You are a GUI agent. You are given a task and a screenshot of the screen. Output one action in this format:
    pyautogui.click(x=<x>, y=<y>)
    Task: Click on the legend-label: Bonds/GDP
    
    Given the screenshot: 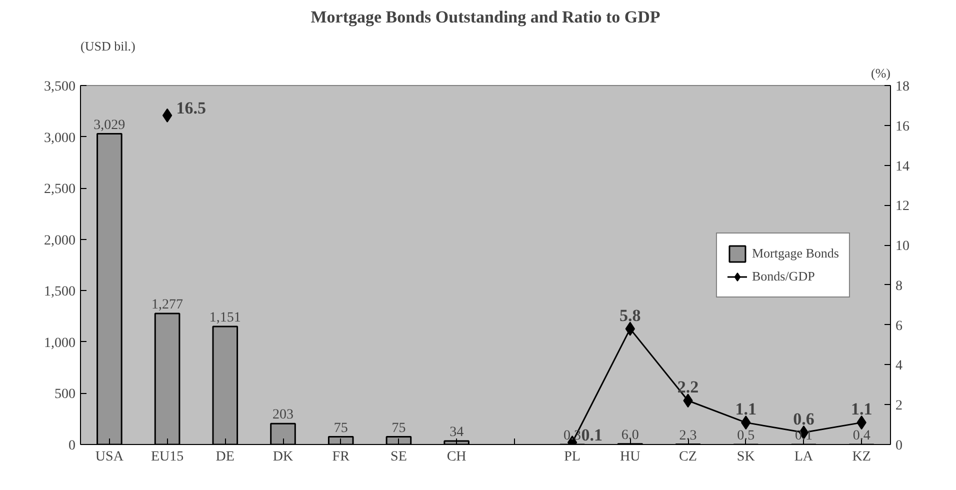 What is the action you would take?
    pyautogui.click(x=783, y=276)
    